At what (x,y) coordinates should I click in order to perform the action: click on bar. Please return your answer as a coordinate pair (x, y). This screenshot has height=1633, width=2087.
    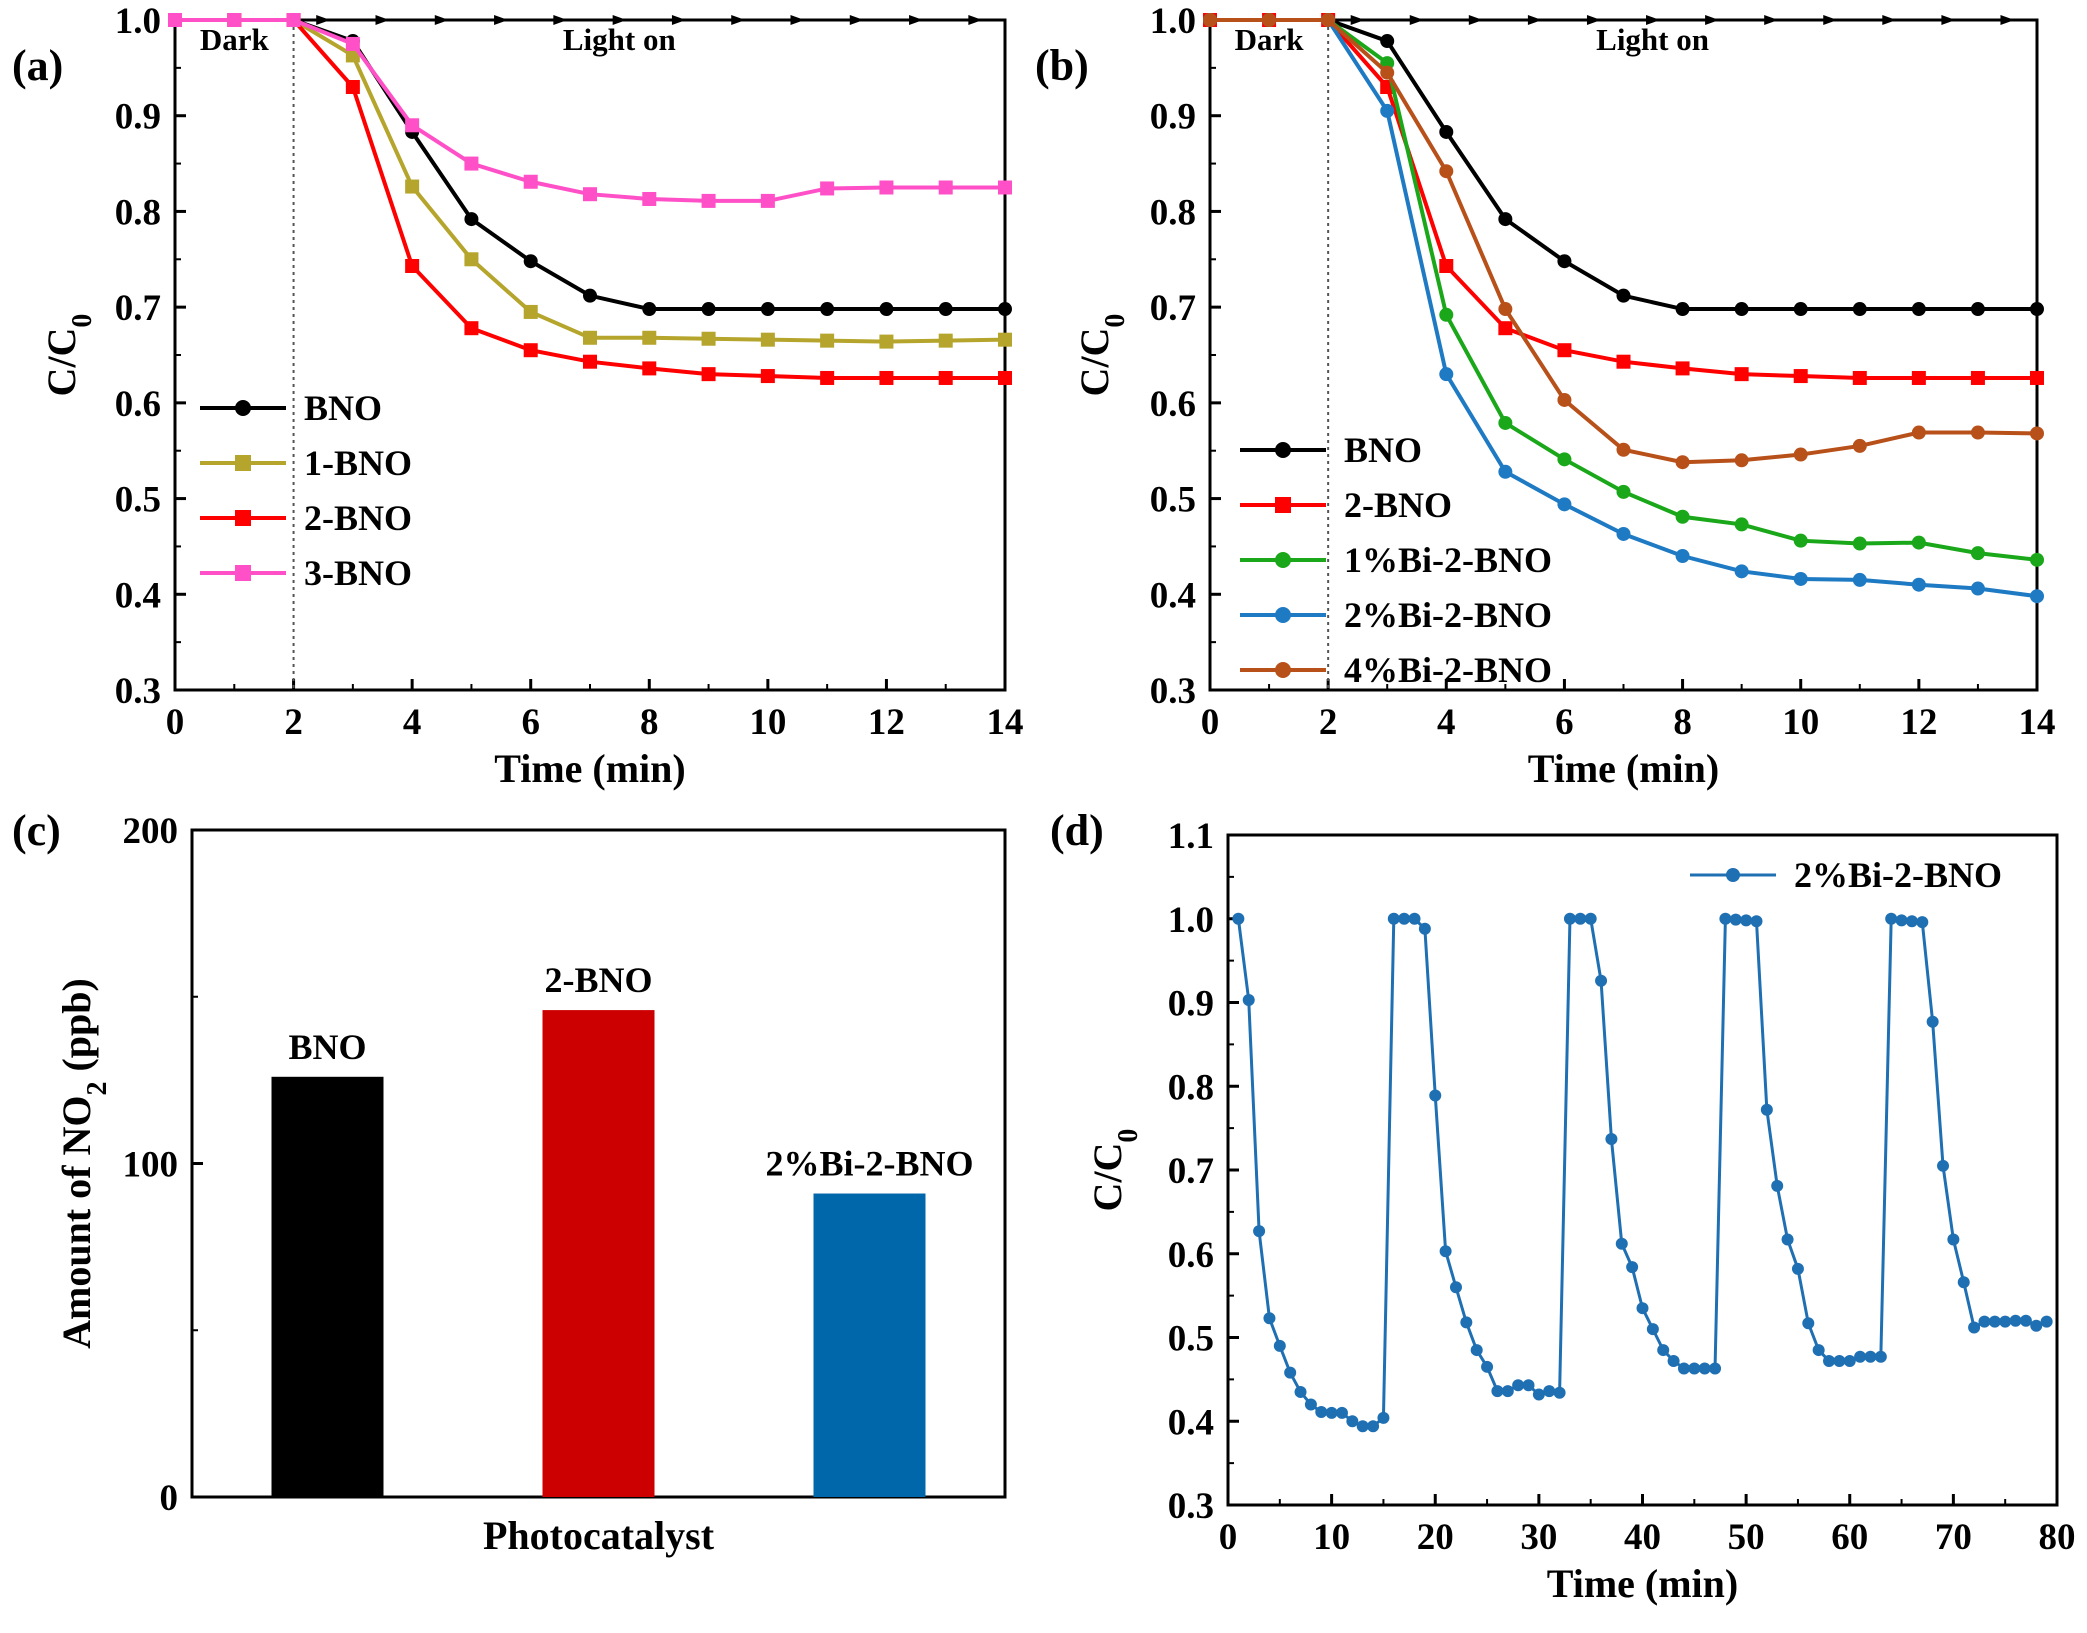
    Looking at the image, I should click on (869, 1345).